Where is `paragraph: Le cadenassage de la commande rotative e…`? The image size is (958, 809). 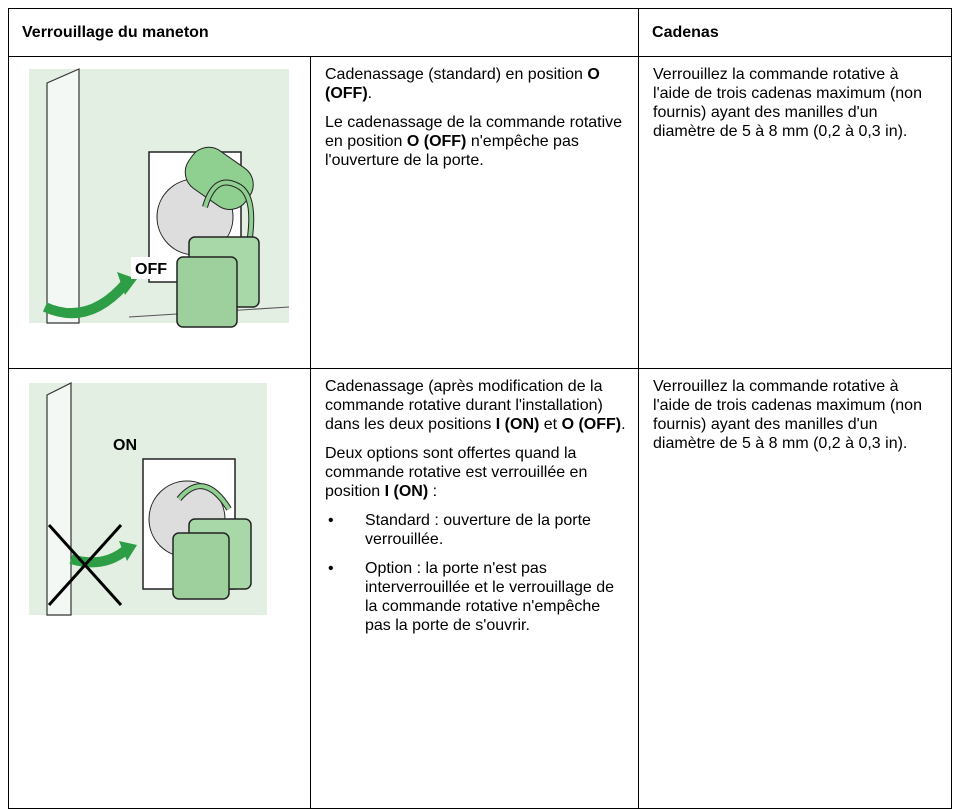
paragraph: Le cadenassage de la commande rotative e… is located at coordinates (475, 141).